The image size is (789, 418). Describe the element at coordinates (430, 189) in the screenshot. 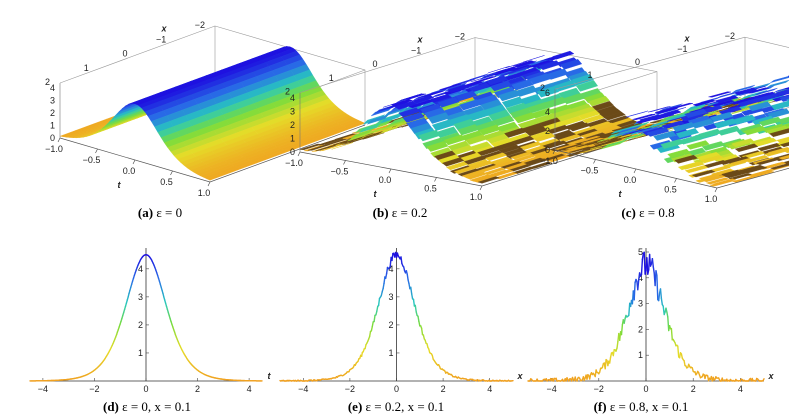

I see `t-tick-label: 0.5` at that location.